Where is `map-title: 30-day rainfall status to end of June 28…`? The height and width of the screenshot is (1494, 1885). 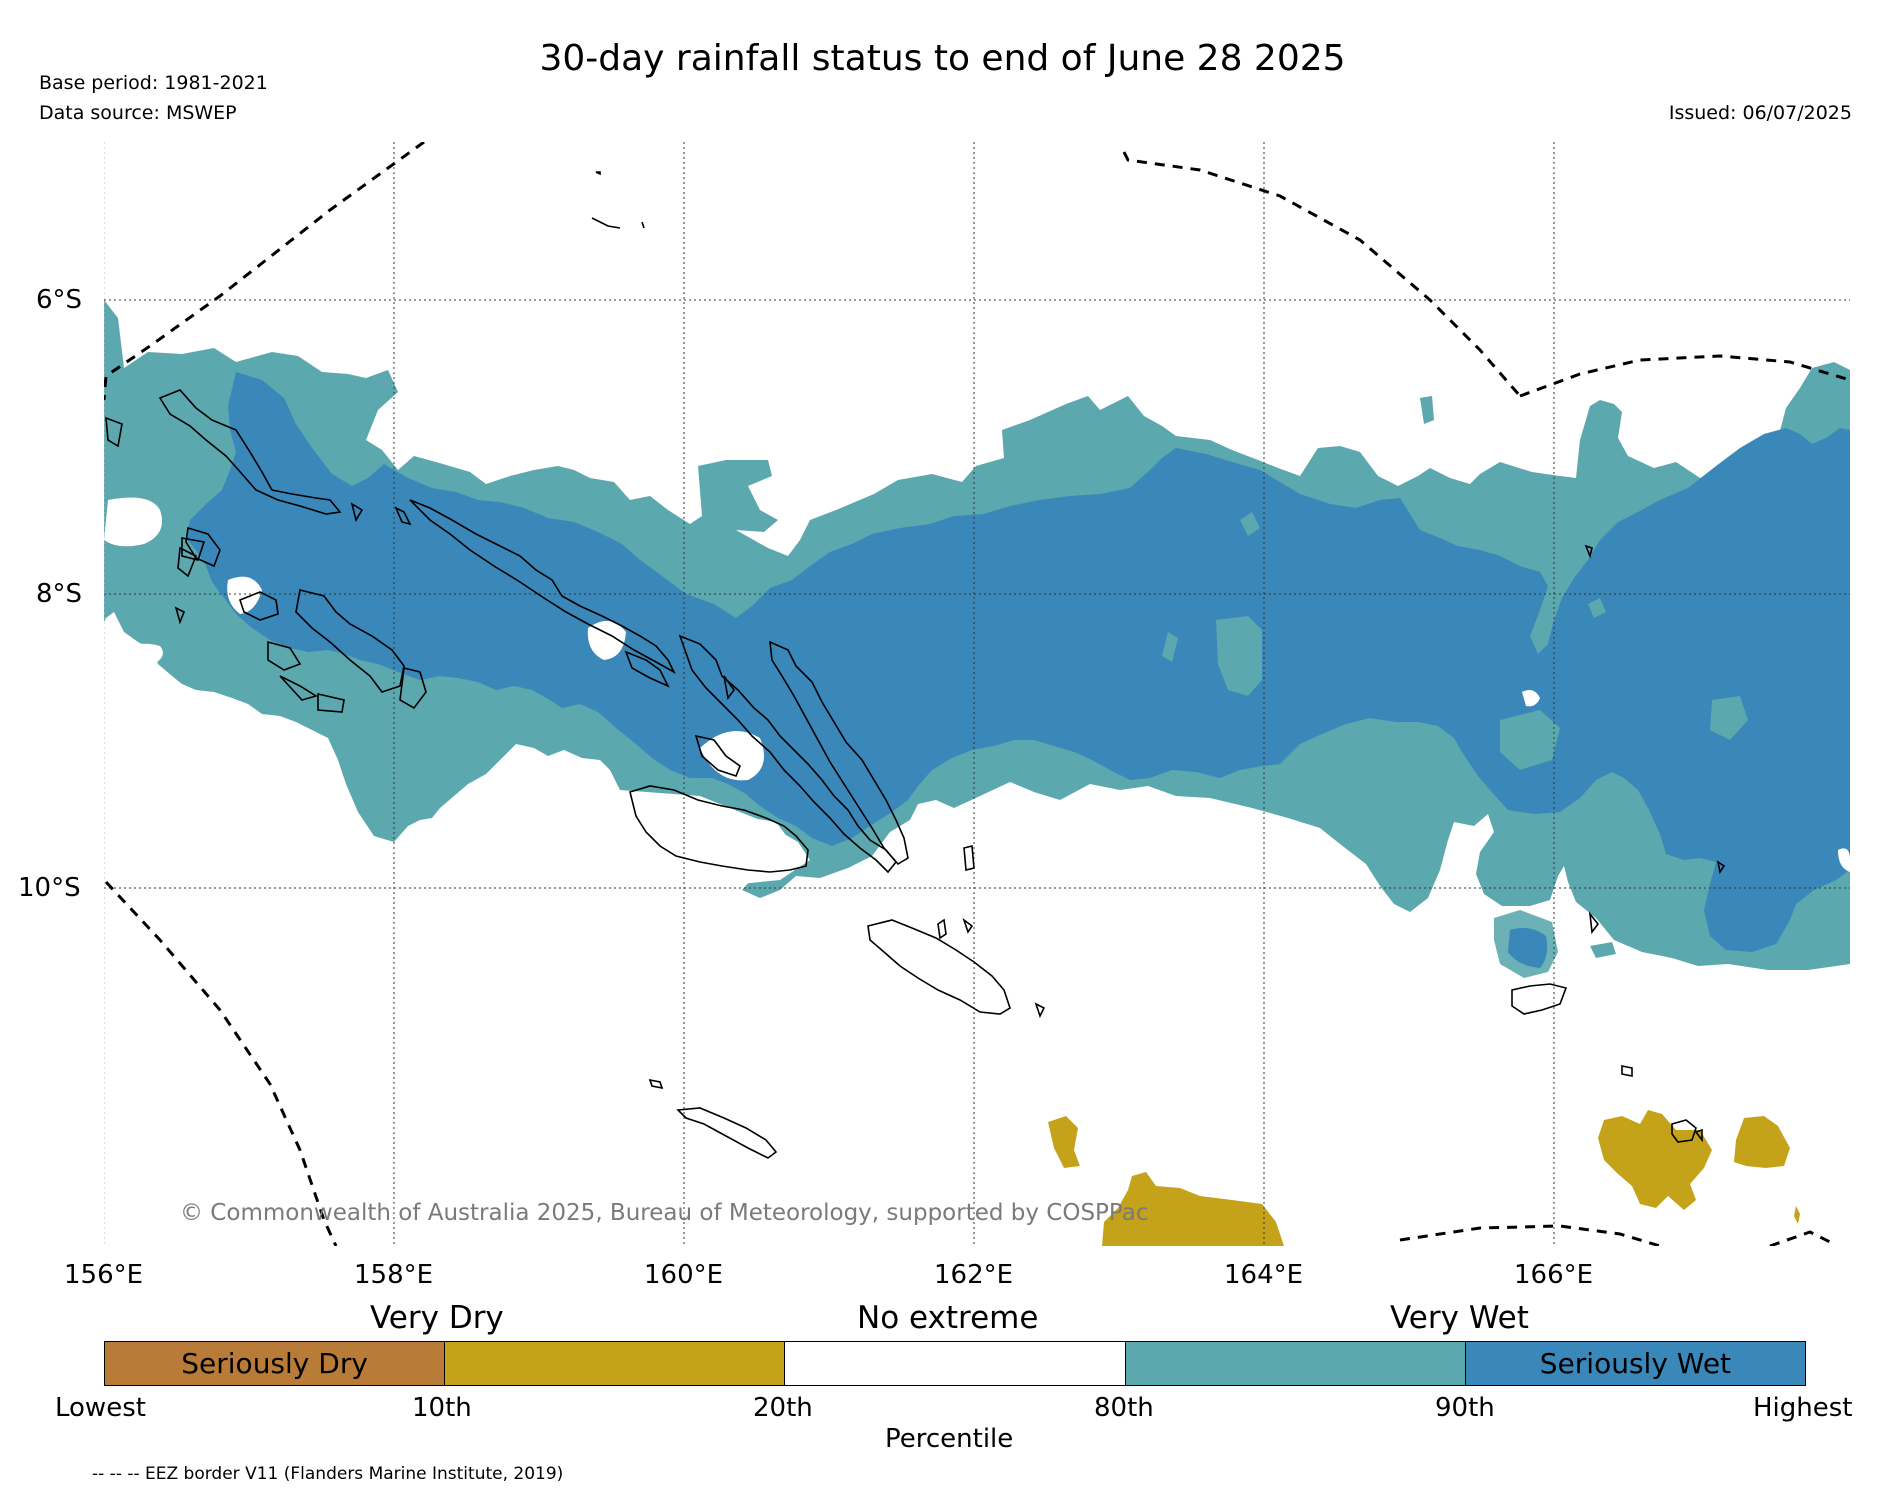
map-title: 30-day rainfall status to end of June 28… is located at coordinates (942, 58).